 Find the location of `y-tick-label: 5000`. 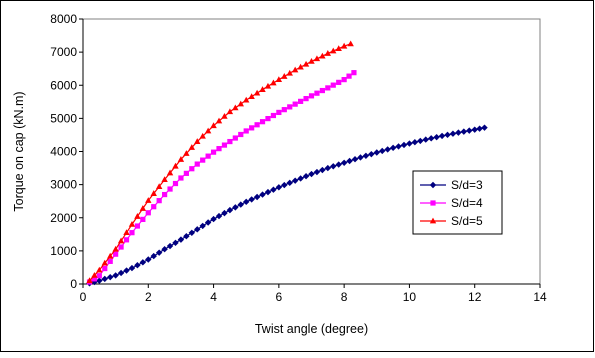

y-tick-label: 5000 is located at coordinates (63, 118).